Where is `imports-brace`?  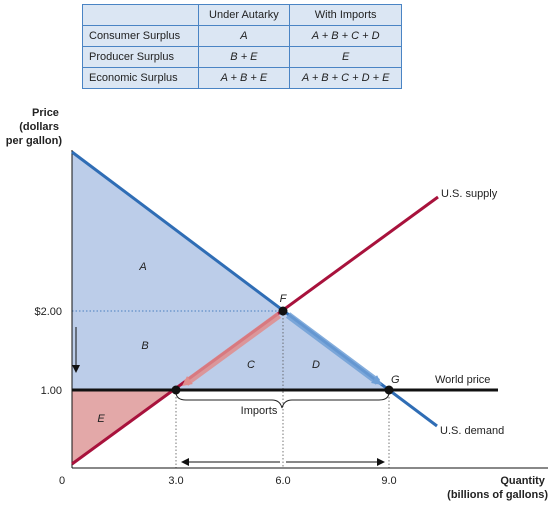
imports-brace is located at coordinates (282, 400).